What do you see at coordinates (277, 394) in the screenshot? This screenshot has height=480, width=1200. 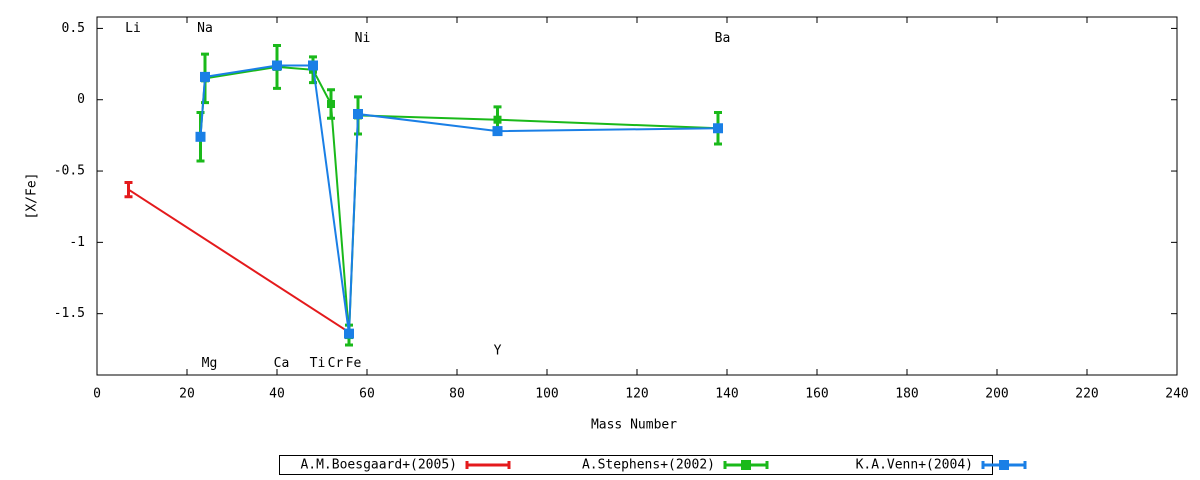 I see `x-tick-label: 40` at bounding box center [277, 394].